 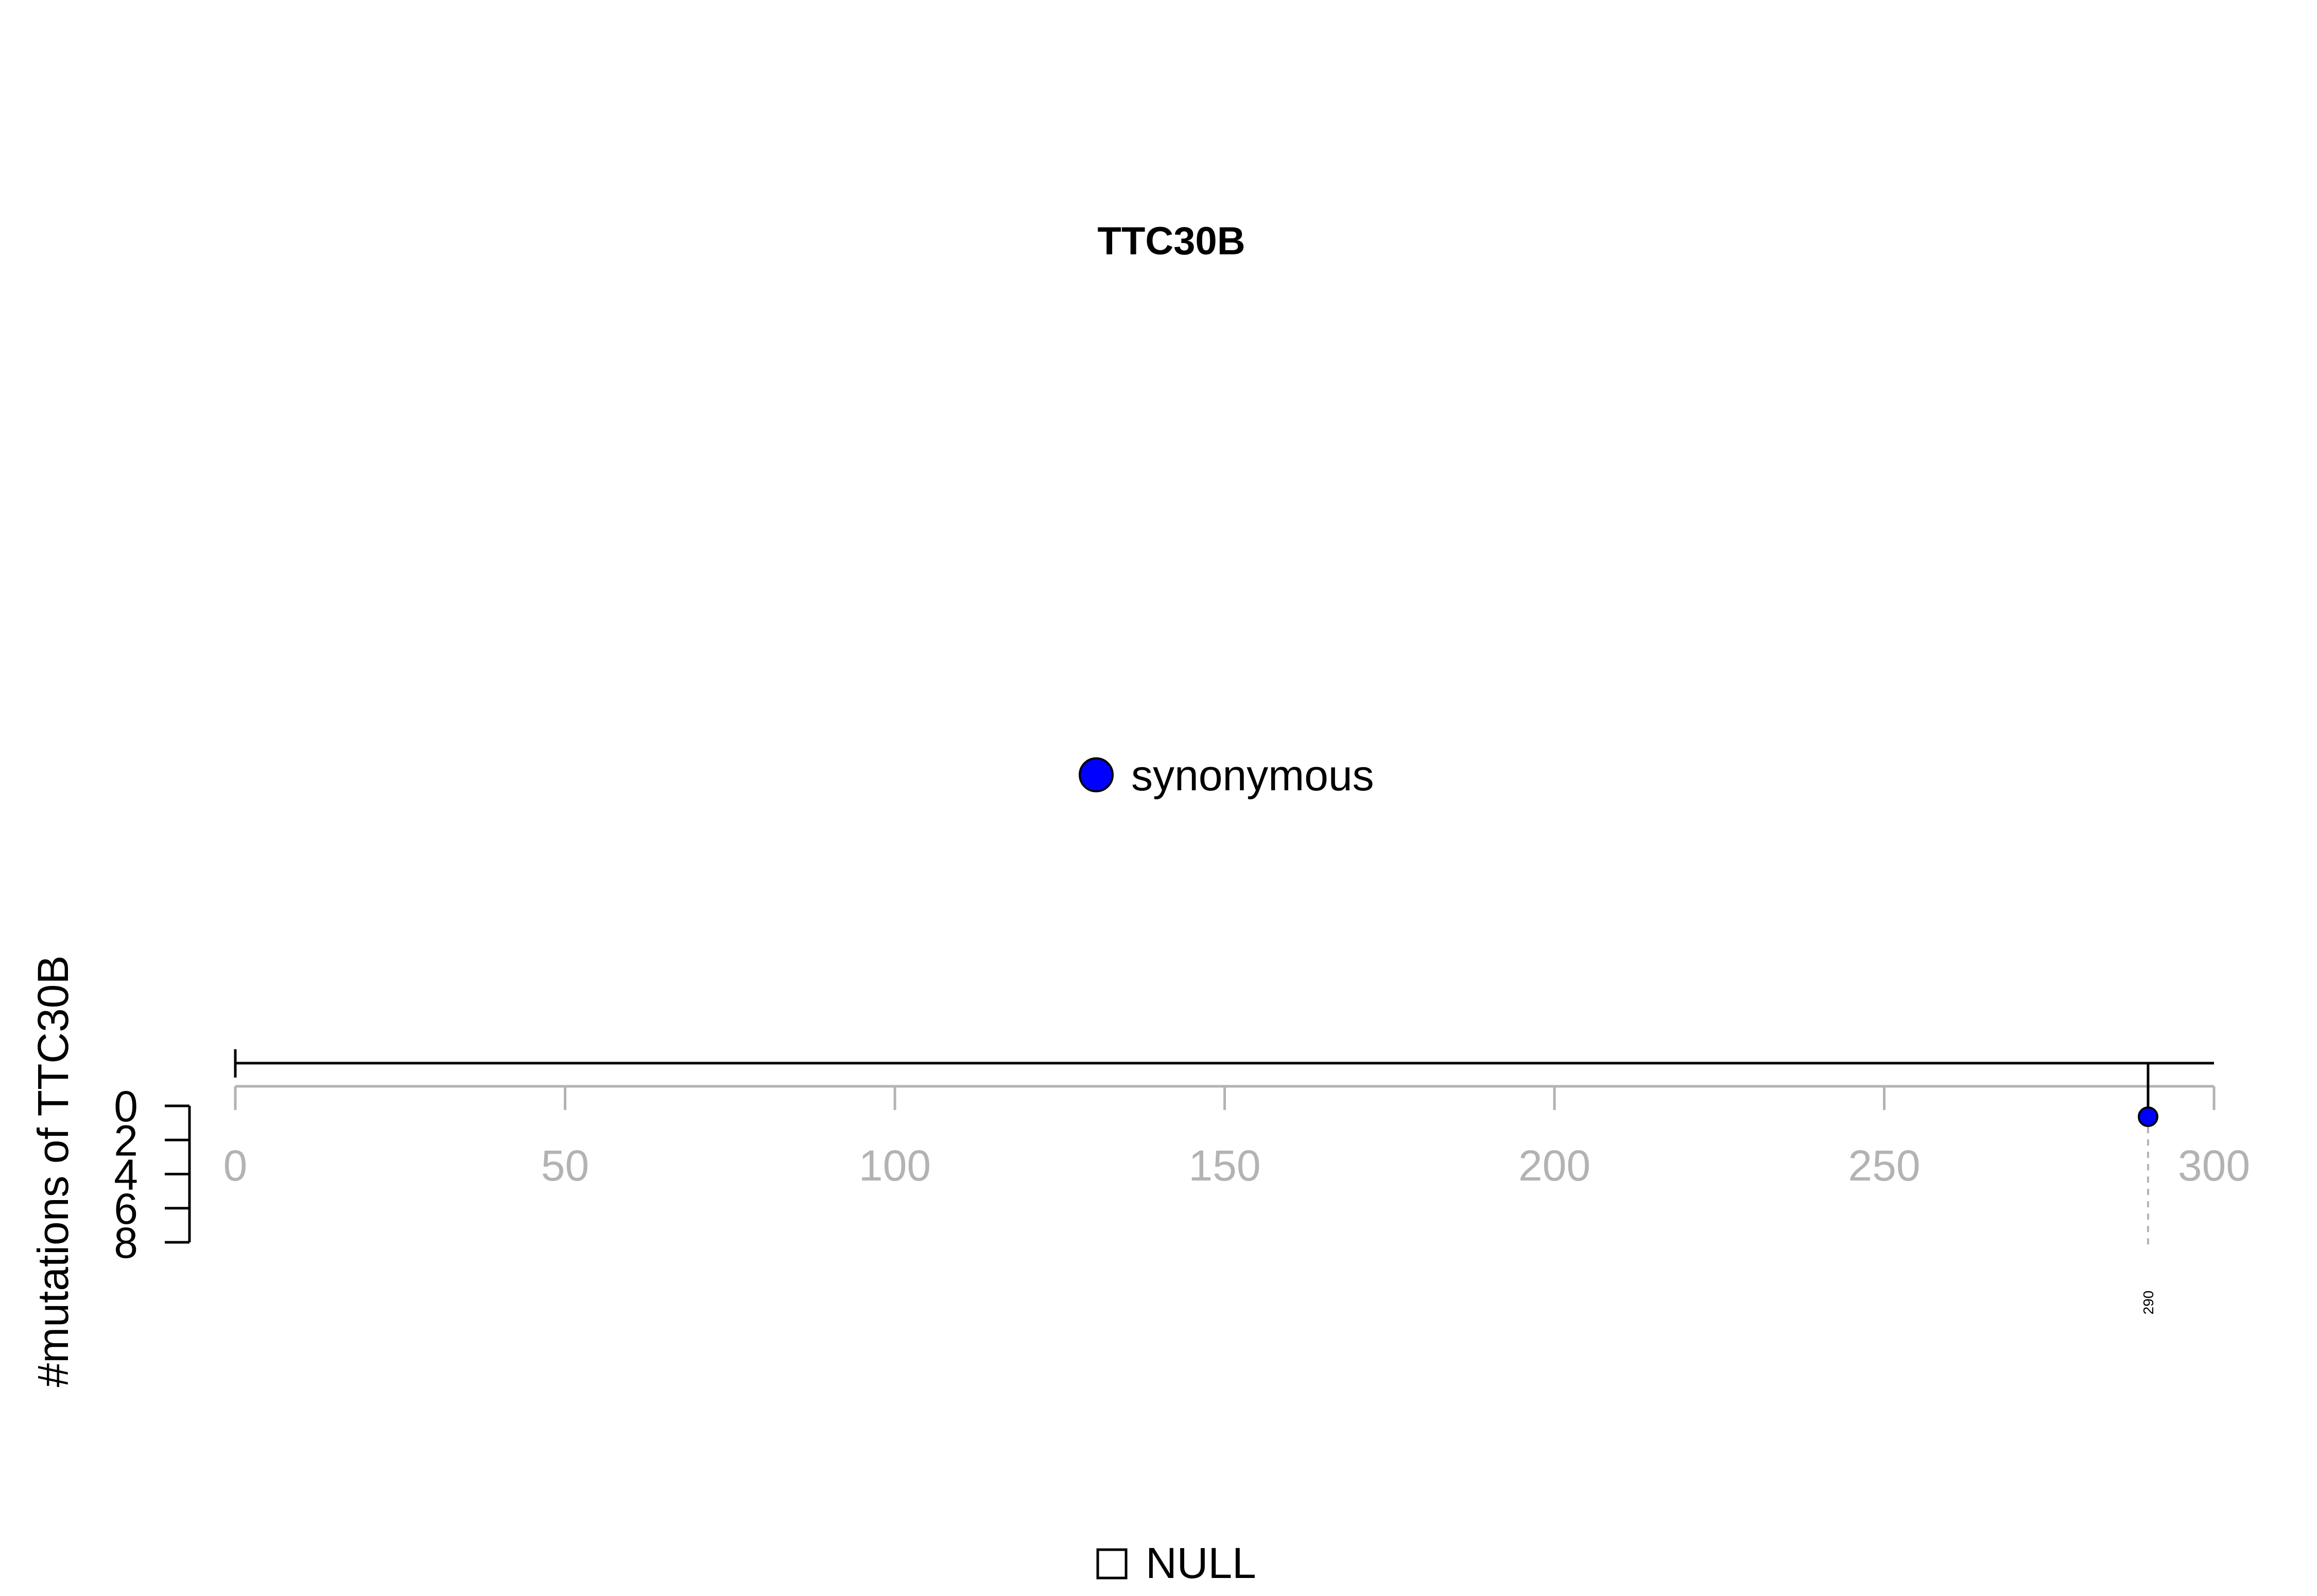 I want to click on y-tick-label: 4, so click(x=126, y=1175).